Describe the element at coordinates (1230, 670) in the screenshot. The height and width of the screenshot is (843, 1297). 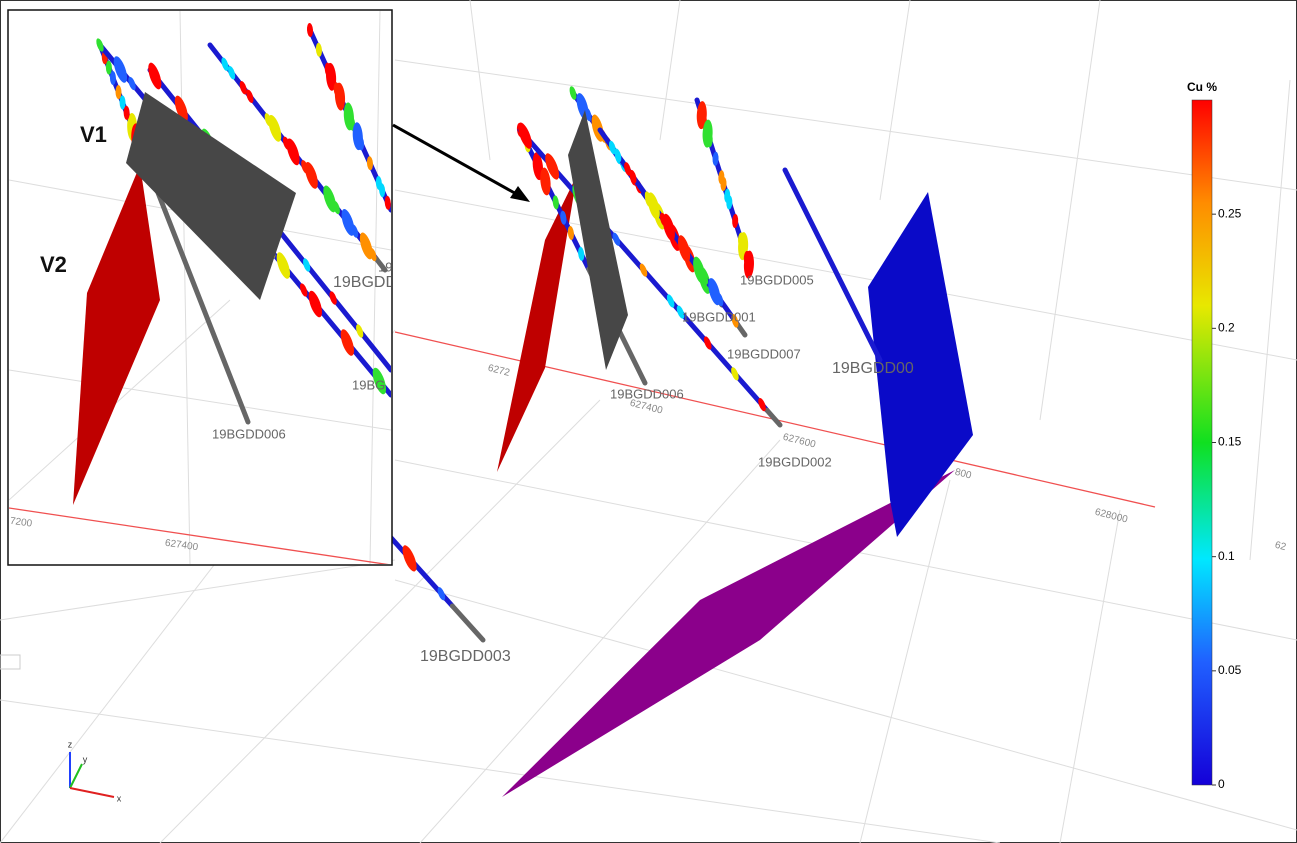
I see `colorbar-tick-label: 0.05` at that location.